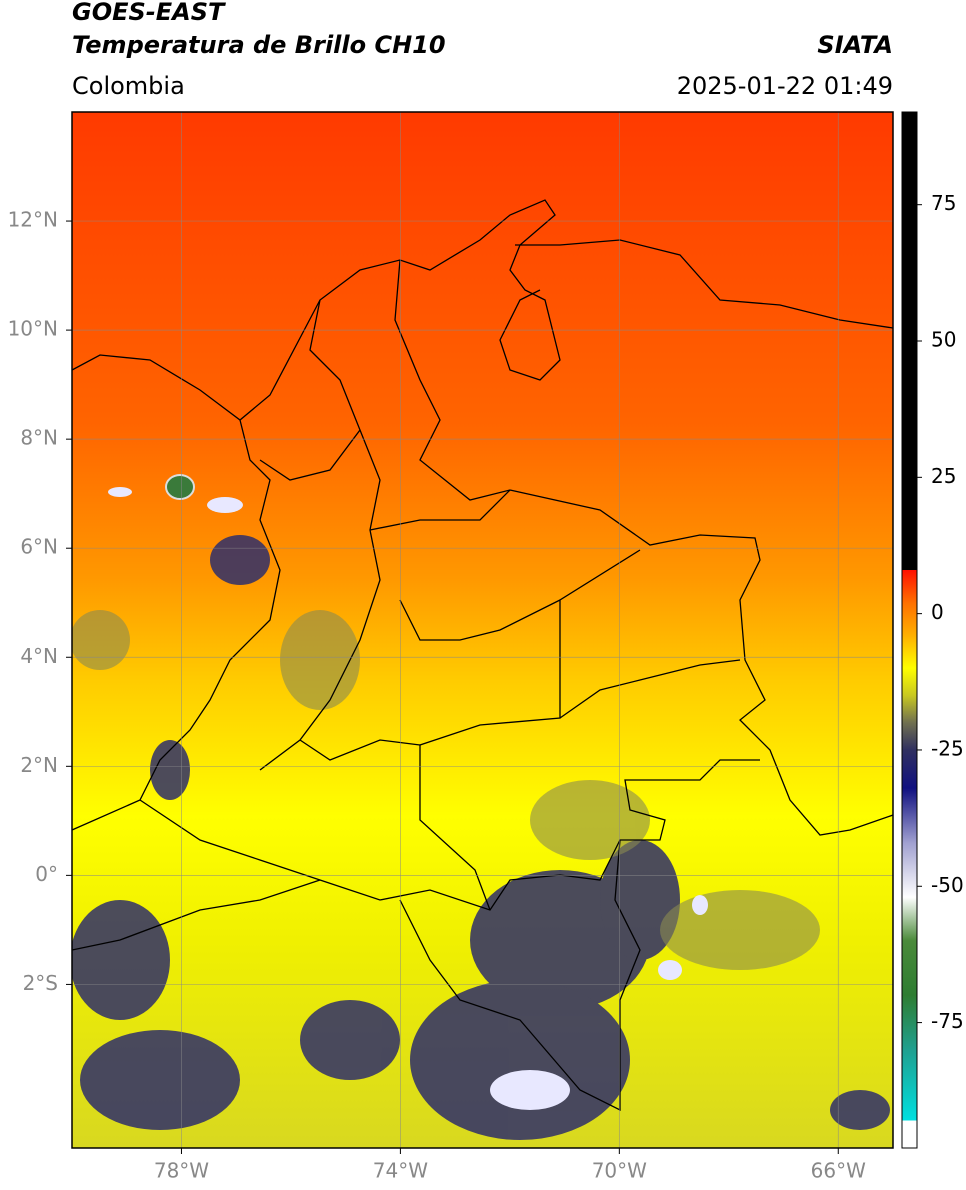 This screenshot has width=966, height=1190. Describe the element at coordinates (39, 547) in the screenshot. I see `y-tick-label: 6°N` at that location.